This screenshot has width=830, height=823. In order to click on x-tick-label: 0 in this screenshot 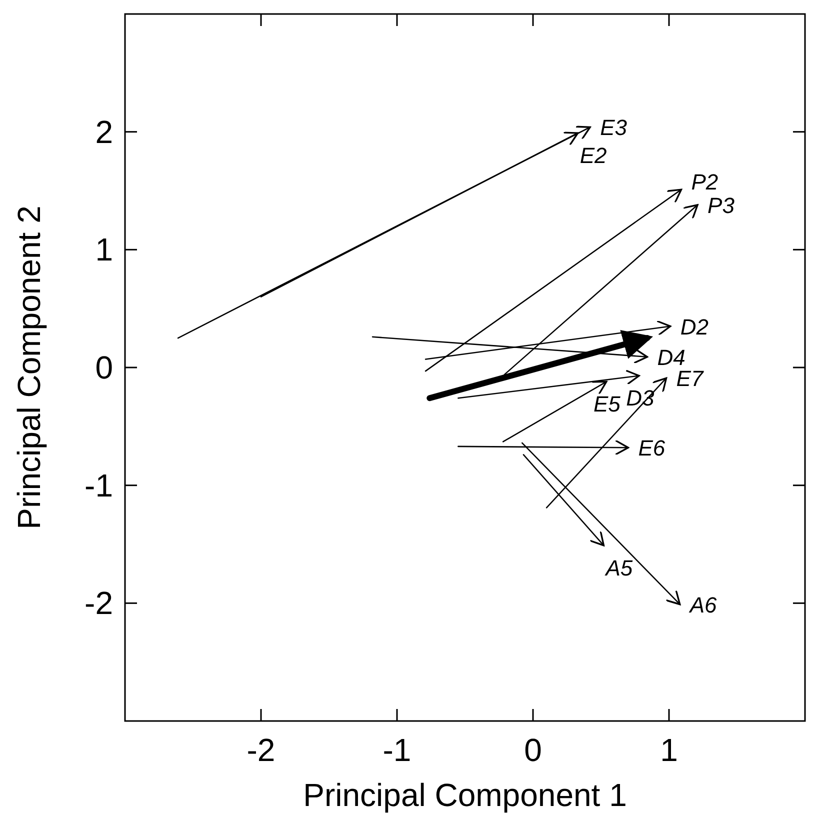, I will do `click(533, 750)`.